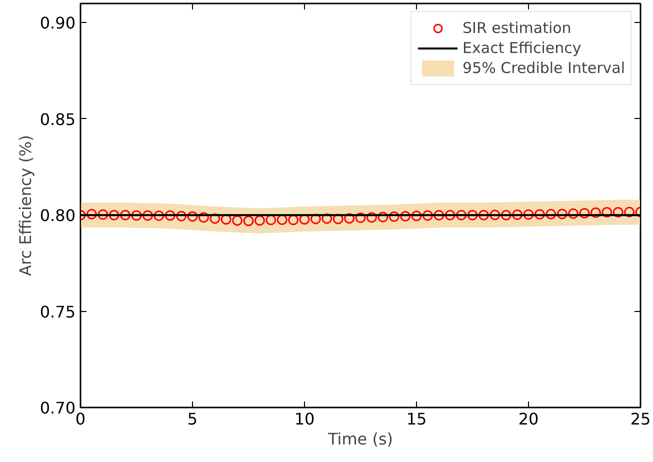 The image size is (653, 462). Describe the element at coordinates (58, 312) in the screenshot. I see `y-tick-label: 0.75` at that location.